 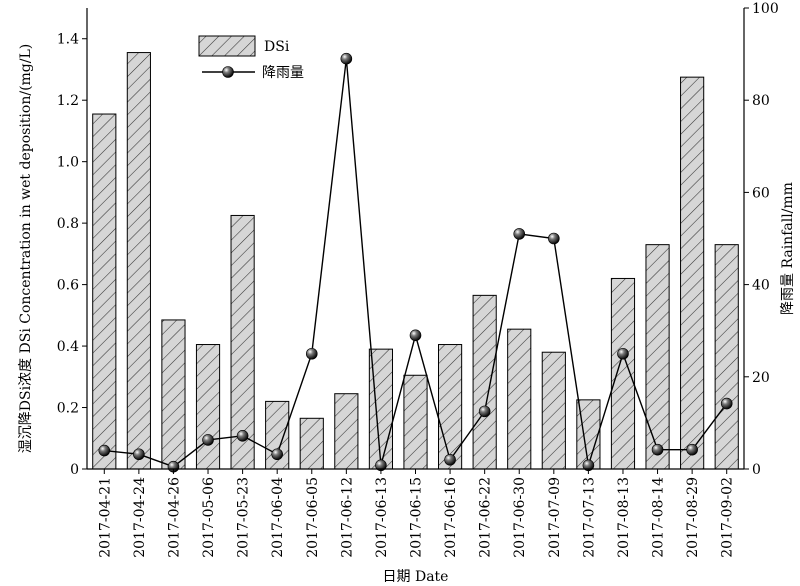 I want to click on y-right-tick-label: 0, so click(x=756, y=470).